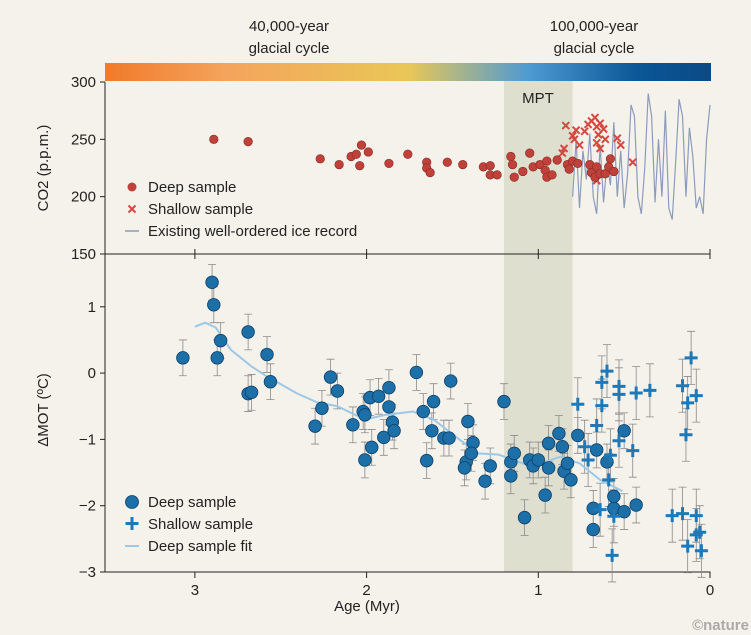  Describe the element at coordinates (367, 606) in the screenshot. I see `x-axis-label: Age (Myr)` at that location.